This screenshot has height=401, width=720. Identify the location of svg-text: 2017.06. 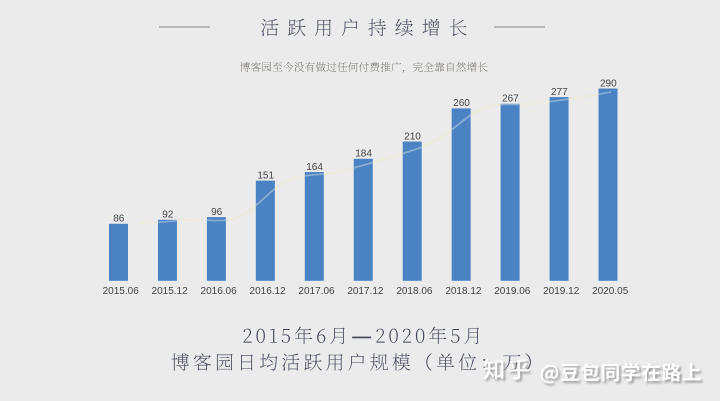
(316, 291).